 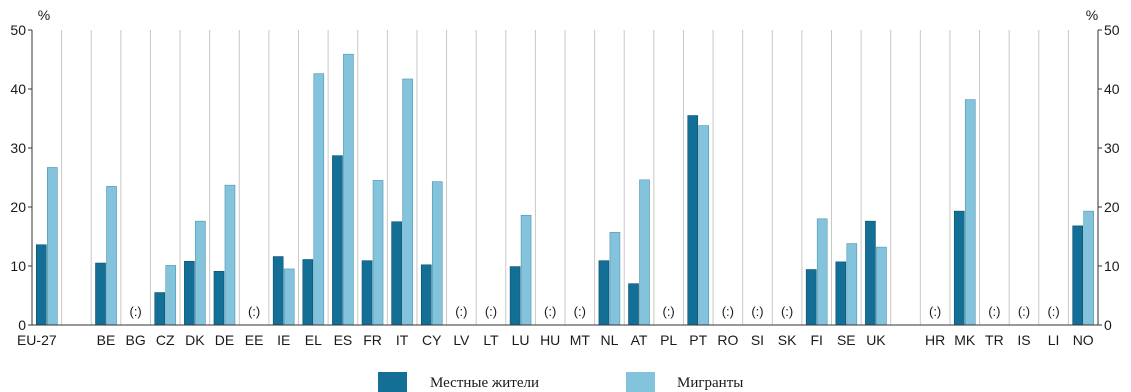 What do you see at coordinates (644, 252) in the screenshot?
I see `bar-migrants-at` at bounding box center [644, 252].